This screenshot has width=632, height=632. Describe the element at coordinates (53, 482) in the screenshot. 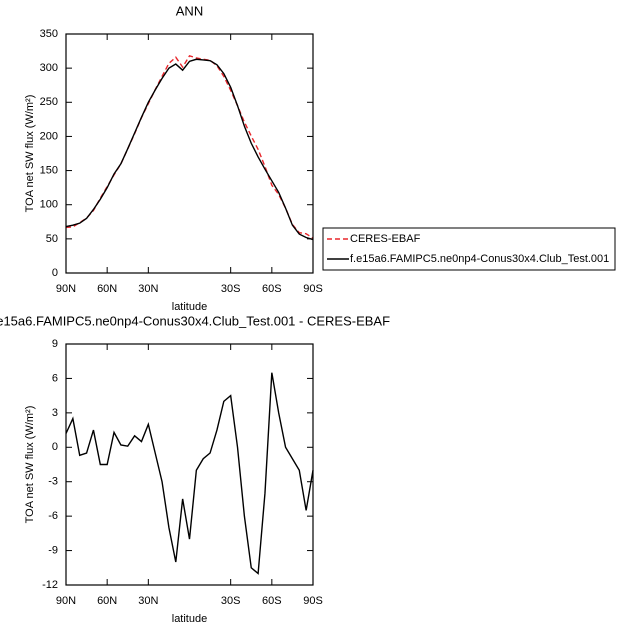

I see `y-tick-label: -3` at that location.